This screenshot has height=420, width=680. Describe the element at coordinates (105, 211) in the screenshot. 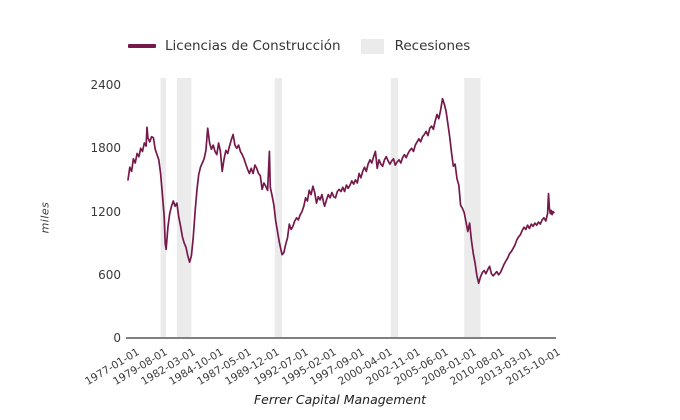

I see `y-tick-label: 1200` at that location.